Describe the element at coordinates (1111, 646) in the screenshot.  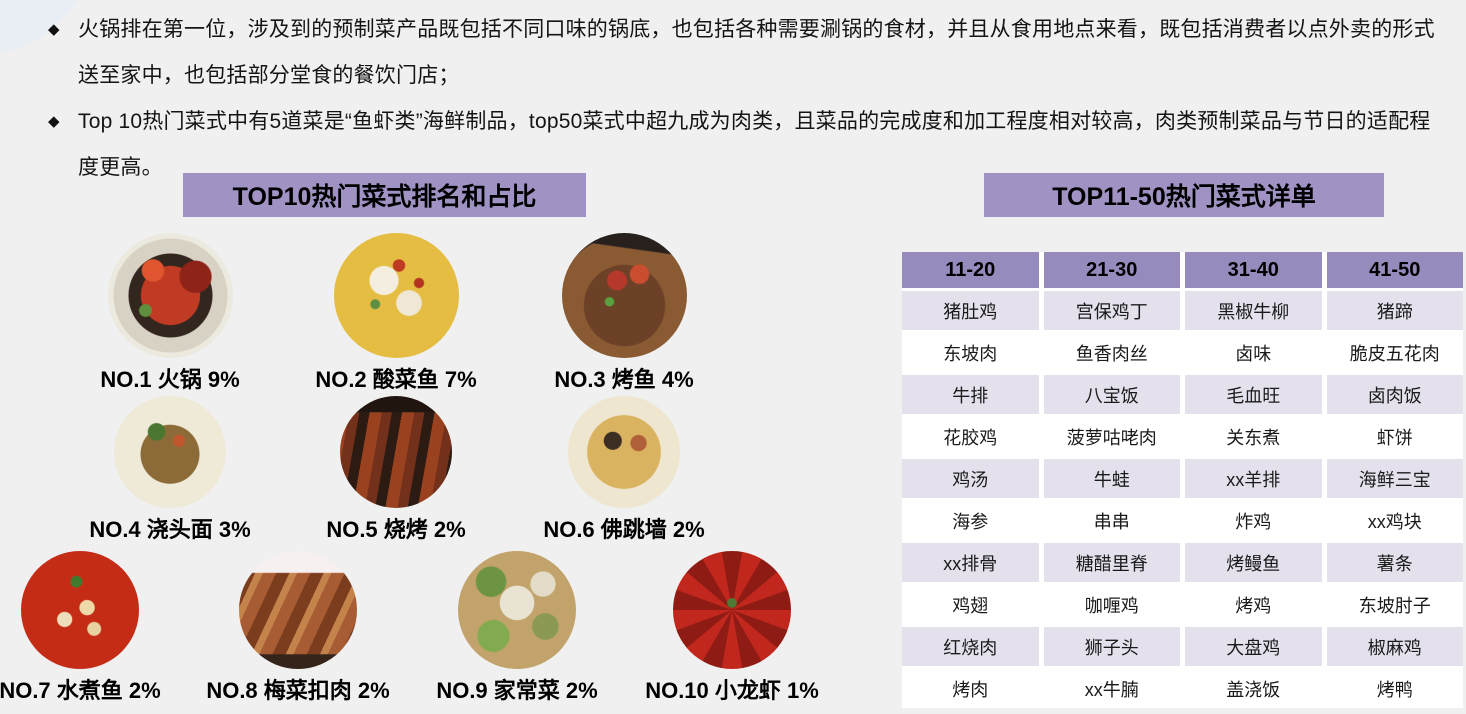
I see `table-cell: 狮子头` at that location.